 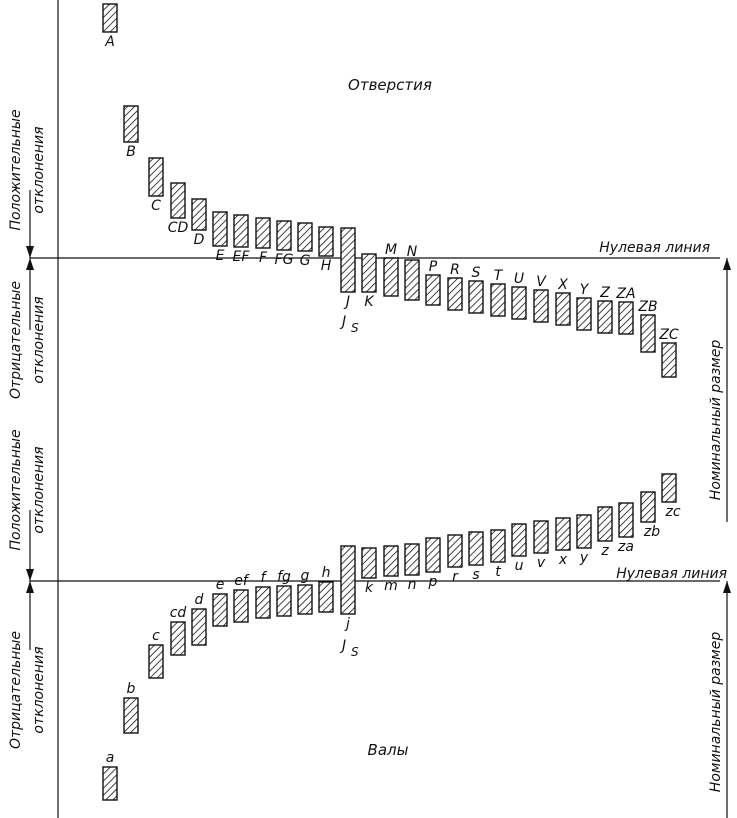 I want to click on shaft-field-p, so click(x=433, y=555).